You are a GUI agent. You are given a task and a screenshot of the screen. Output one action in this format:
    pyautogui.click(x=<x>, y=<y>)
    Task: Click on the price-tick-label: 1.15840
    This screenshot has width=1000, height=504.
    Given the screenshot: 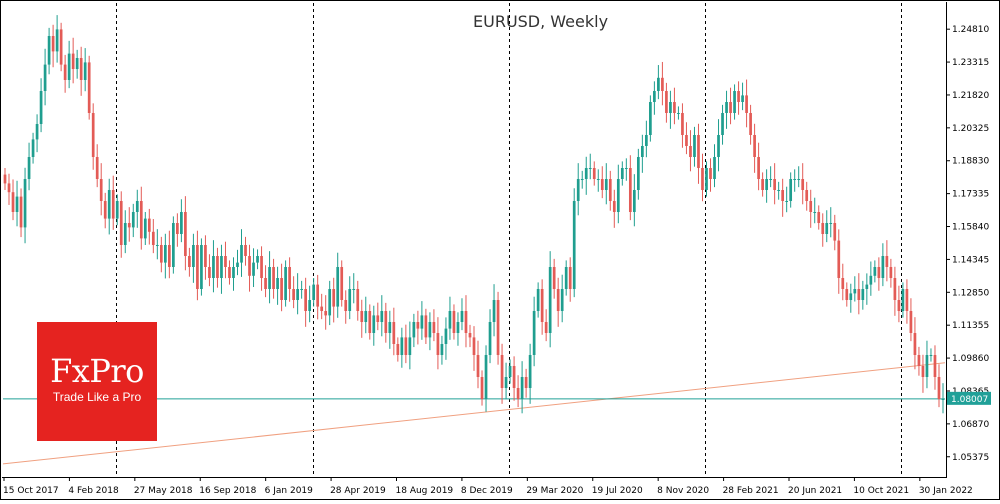 What is the action you would take?
    pyautogui.click(x=970, y=228)
    